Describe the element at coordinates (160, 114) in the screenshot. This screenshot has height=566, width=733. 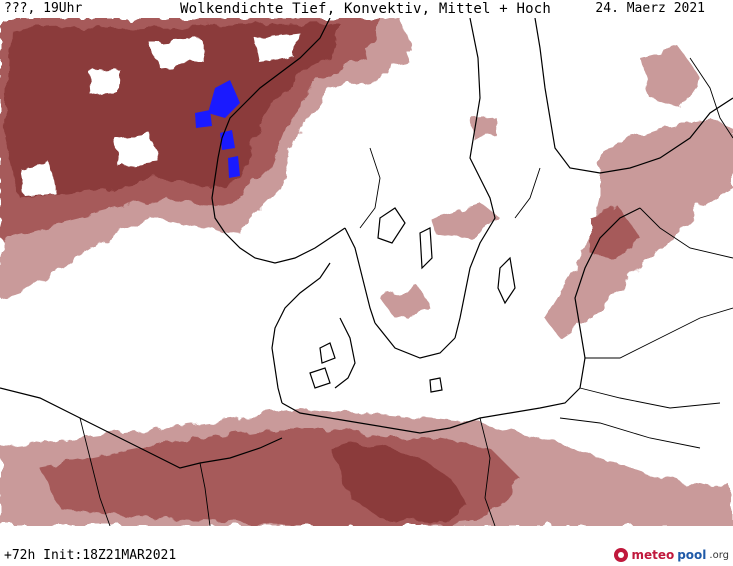
I see `cloud-gaps` at that location.